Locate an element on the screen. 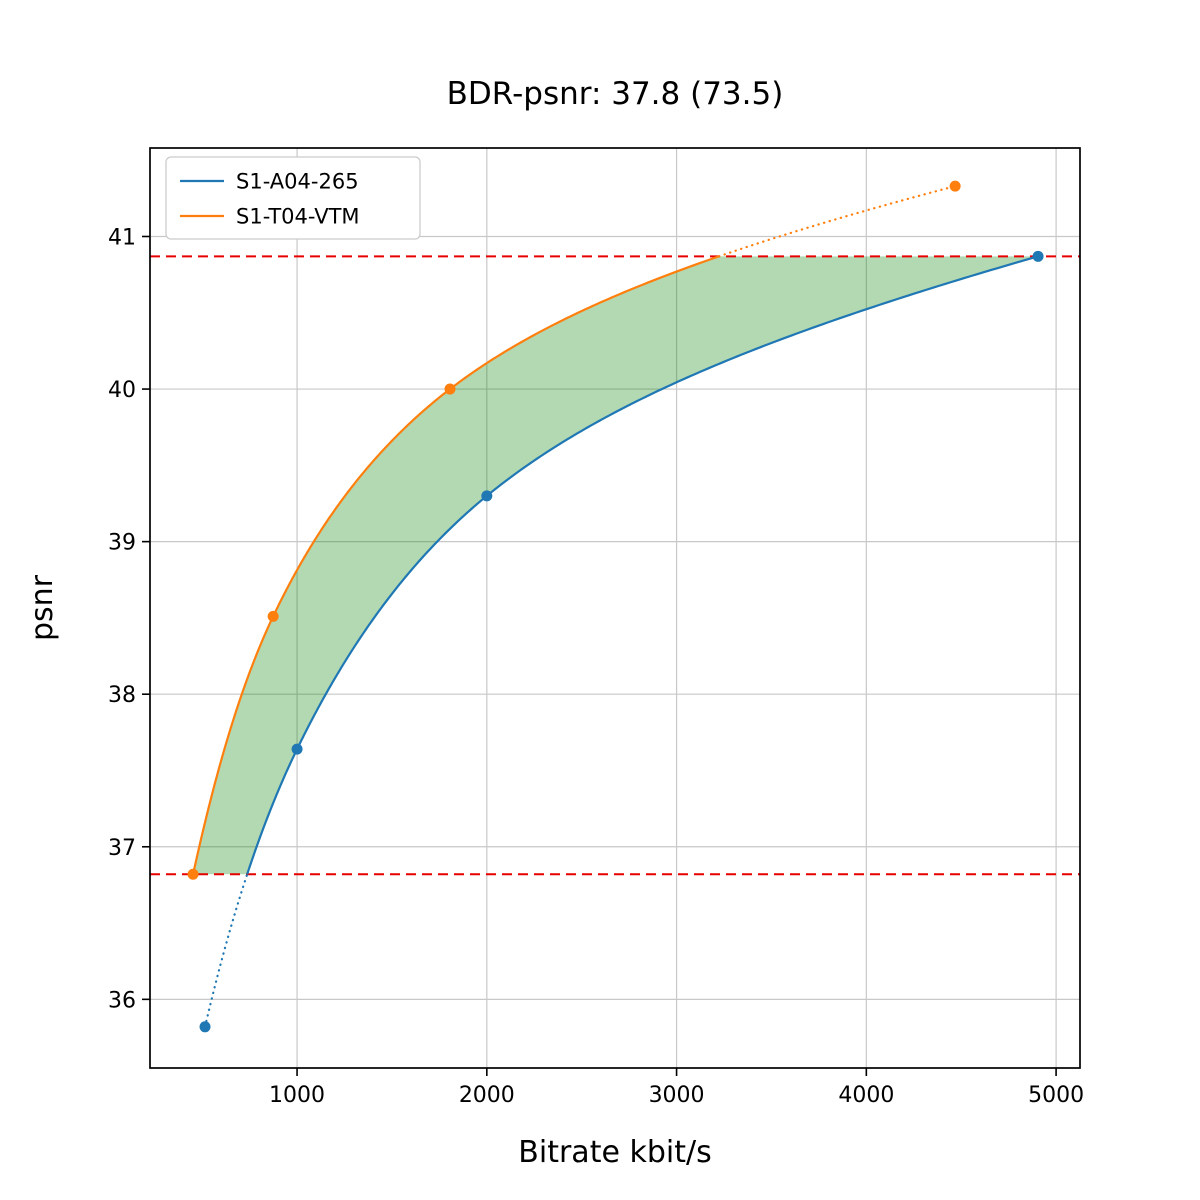 Image resolution: width=1200 pixels, height=1200 pixels. y-tick-label: 38 is located at coordinates (122, 695).